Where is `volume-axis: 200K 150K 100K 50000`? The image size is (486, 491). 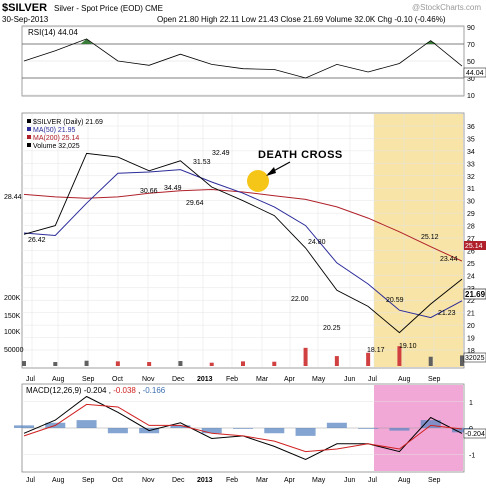
volume-axis: 200K 150K 100K 50000 is located at coordinates (14, 324).